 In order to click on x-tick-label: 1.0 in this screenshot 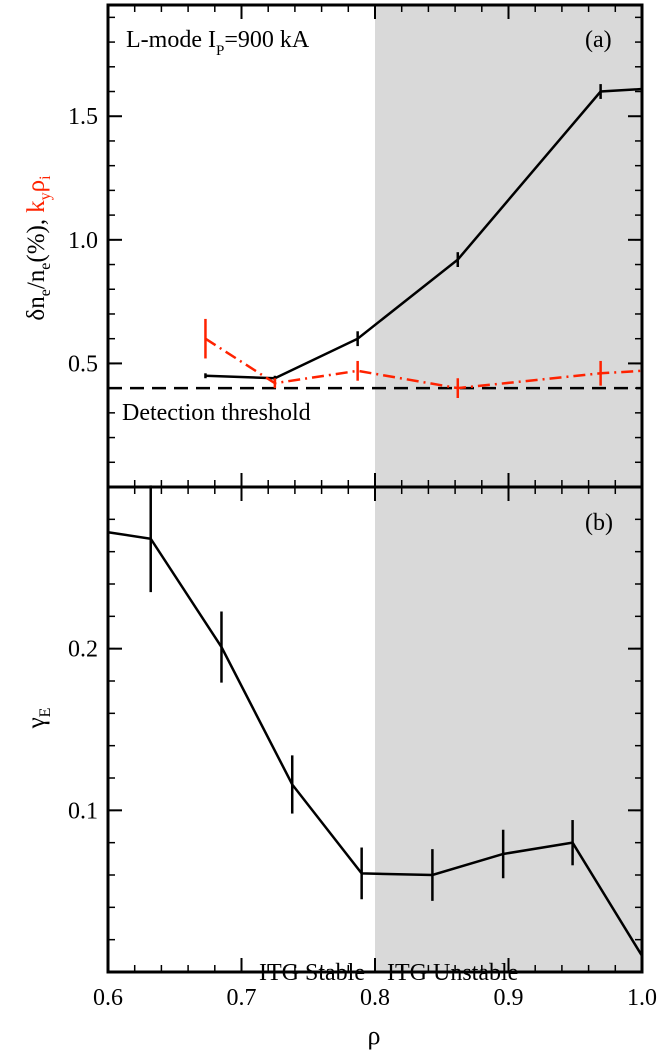, I will do `click(642, 998)`.